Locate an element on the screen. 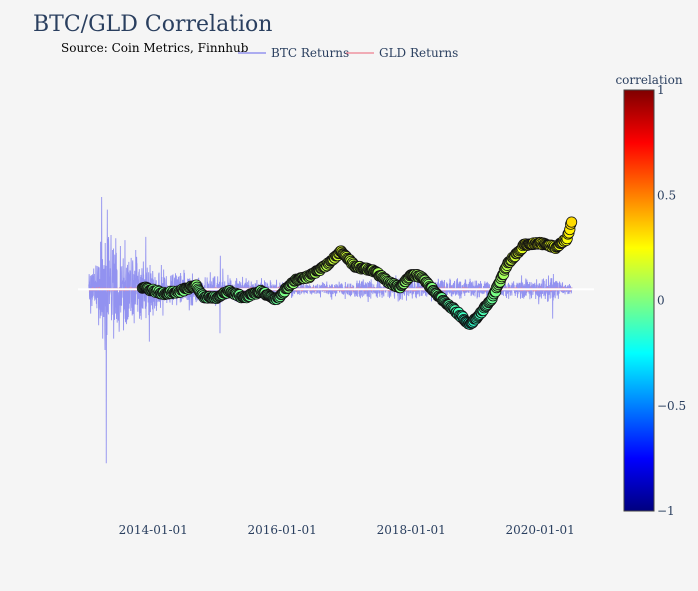  colorbar-tick-label: 1 is located at coordinates (661, 90).